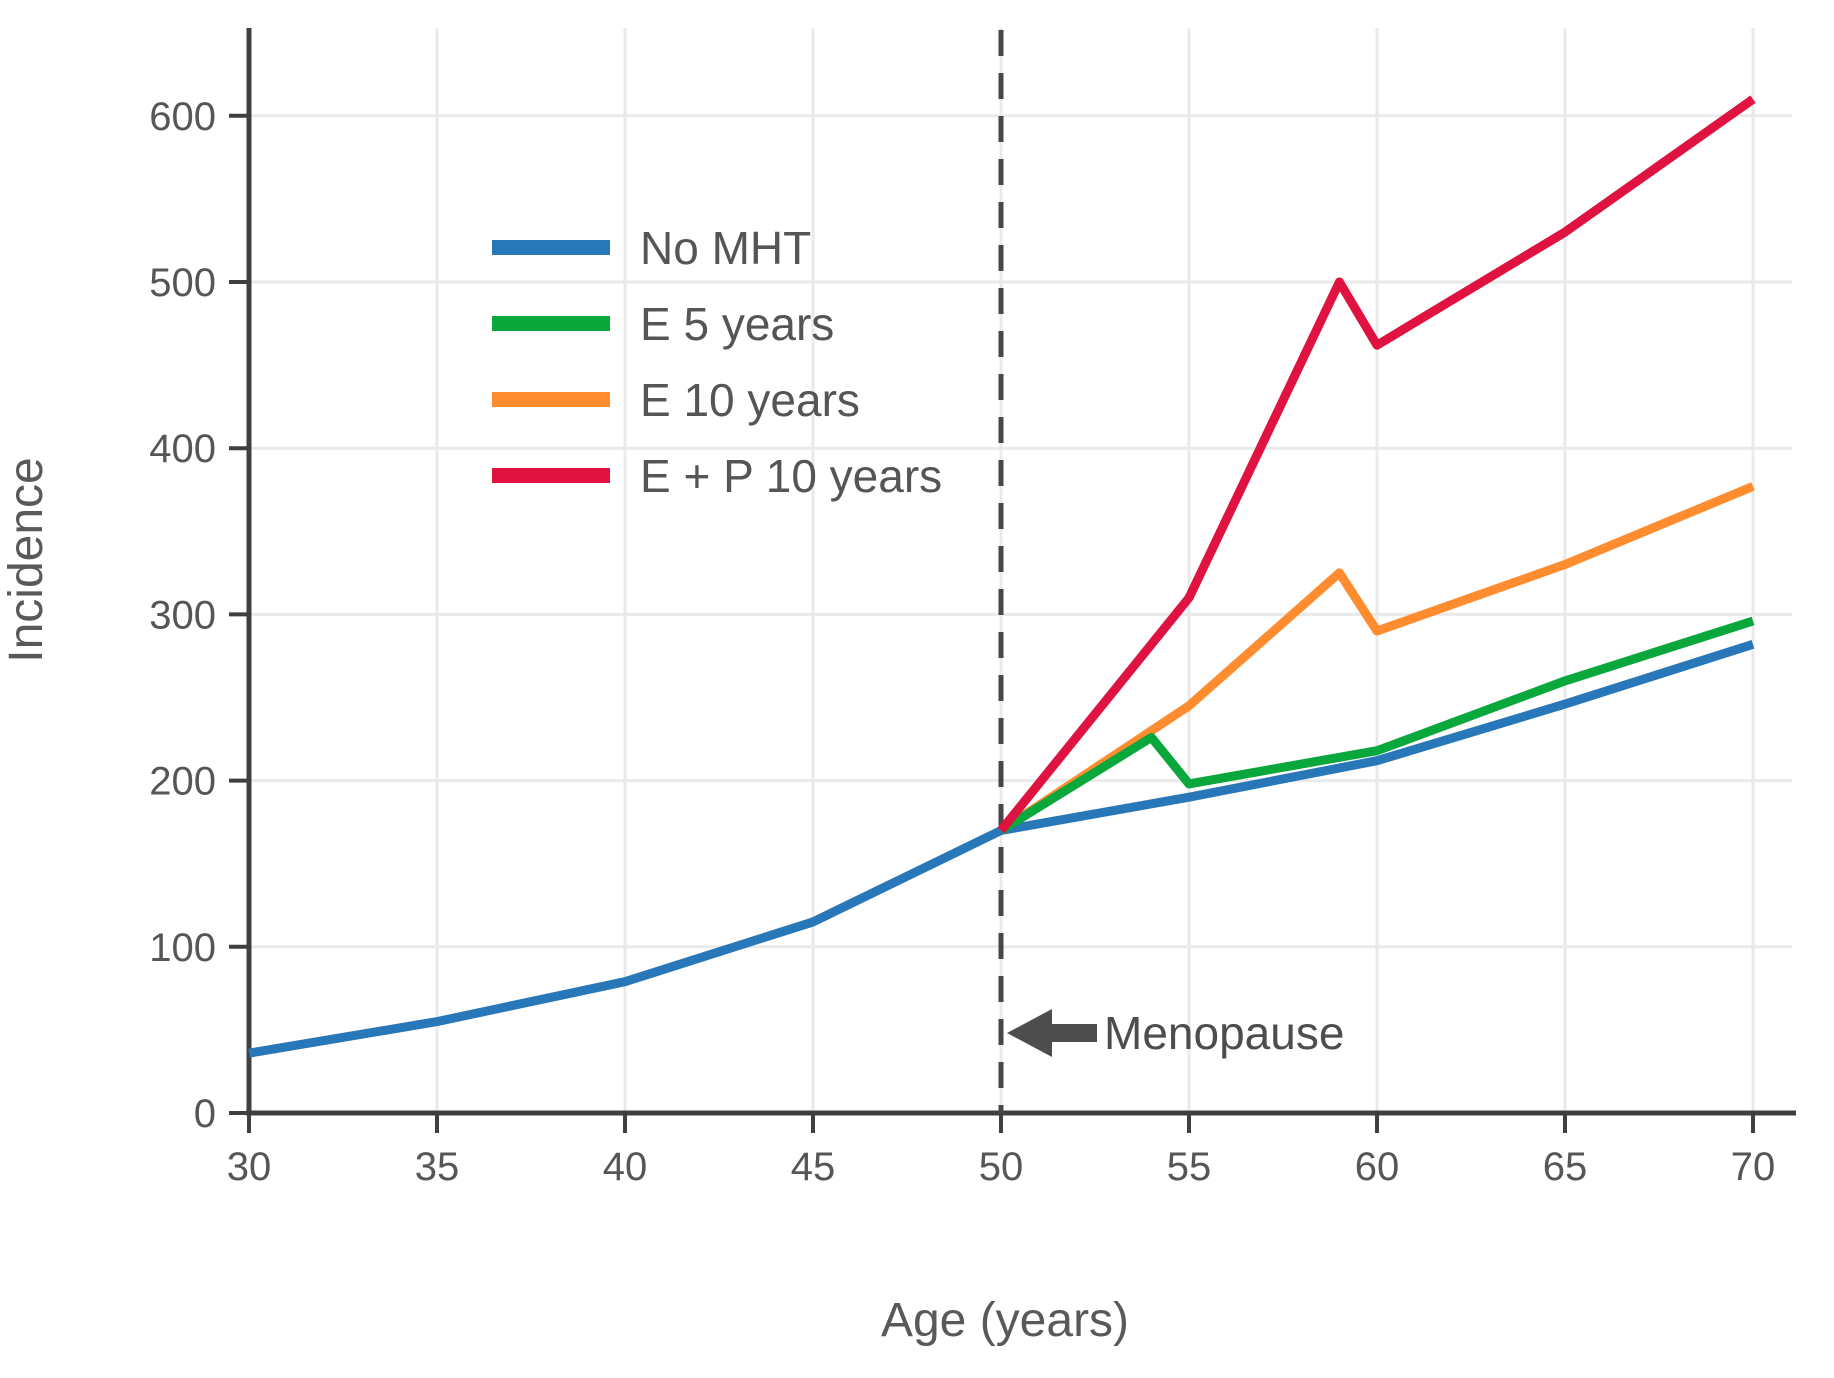 The width and height of the screenshot is (1834, 1378). I want to click on legend-item: E 5 years, so click(663, 324).